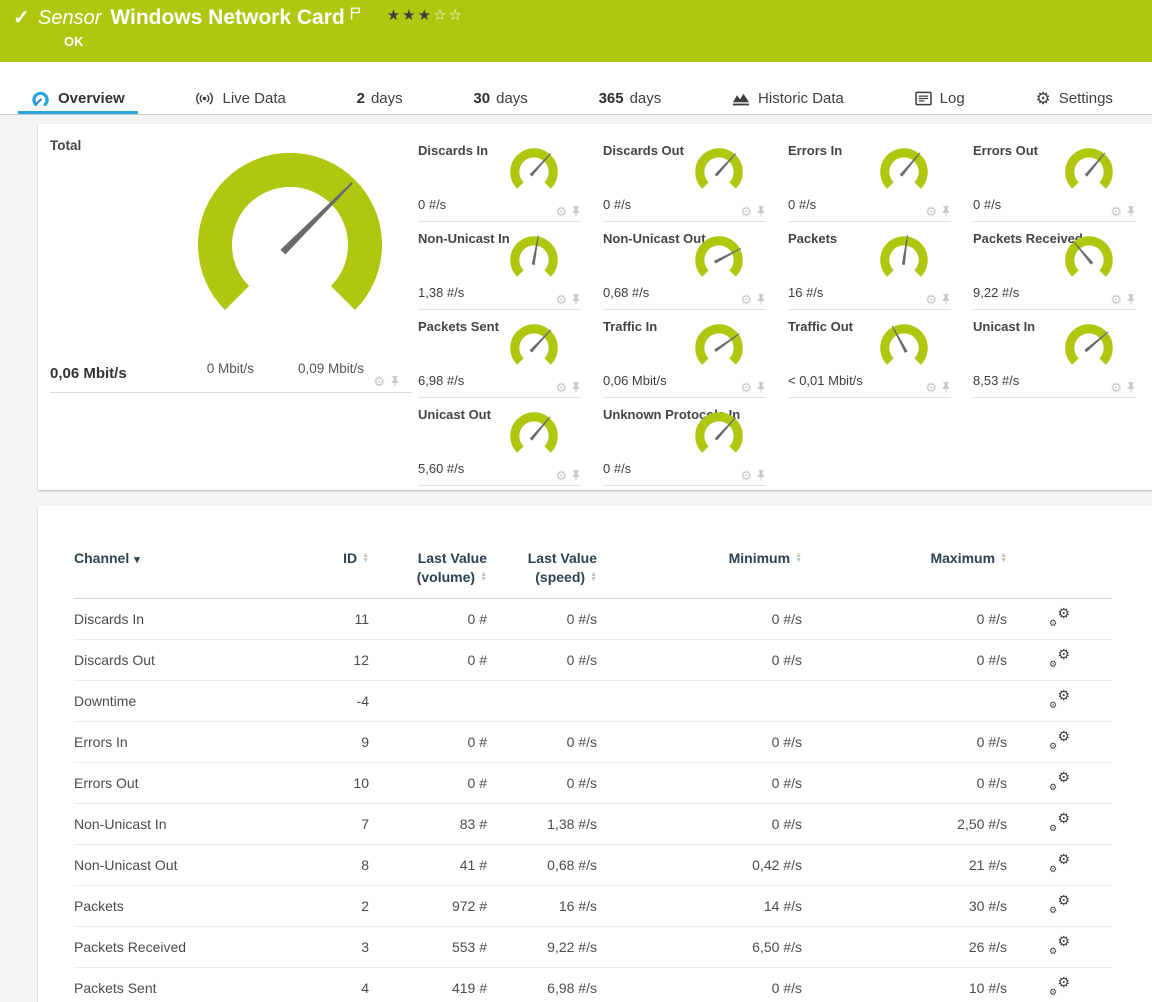 The height and width of the screenshot is (1002, 1152). Describe the element at coordinates (499, 442) in the screenshot. I see `gauge-card-unicast-out: Unicast Out 5,60 #/s ⚙` at that location.